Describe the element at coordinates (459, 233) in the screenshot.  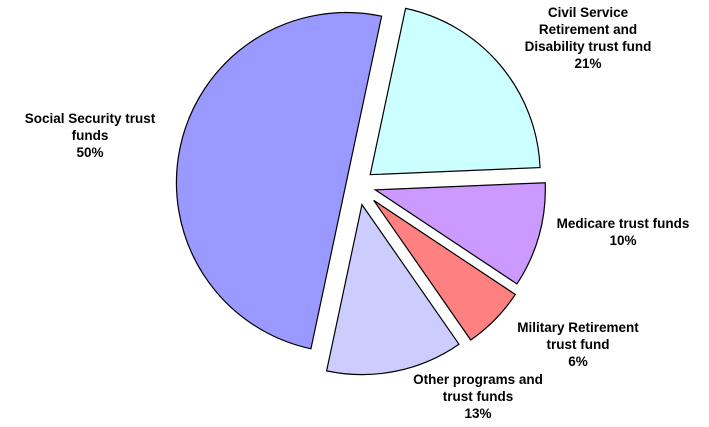
I see `slice-medicare` at that location.